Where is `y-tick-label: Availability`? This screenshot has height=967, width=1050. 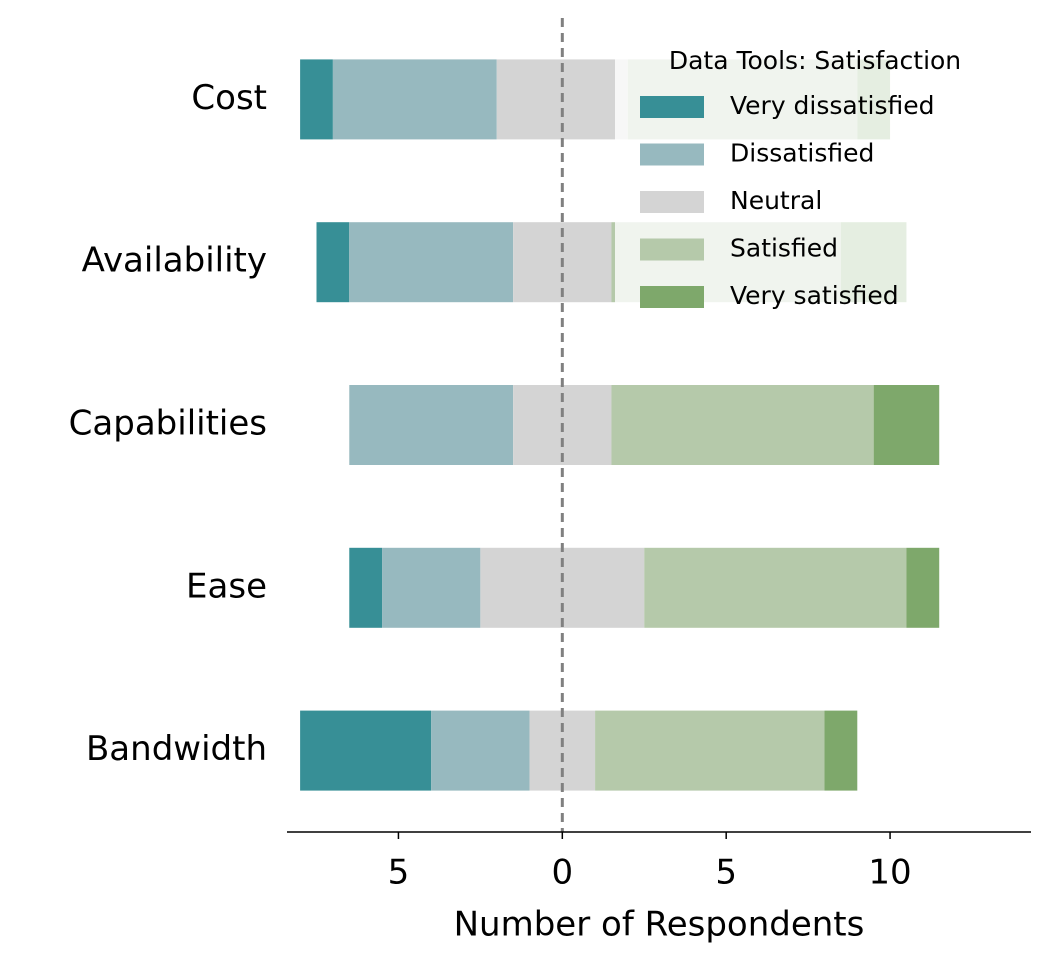
y-tick-label: Availability is located at coordinates (174, 261).